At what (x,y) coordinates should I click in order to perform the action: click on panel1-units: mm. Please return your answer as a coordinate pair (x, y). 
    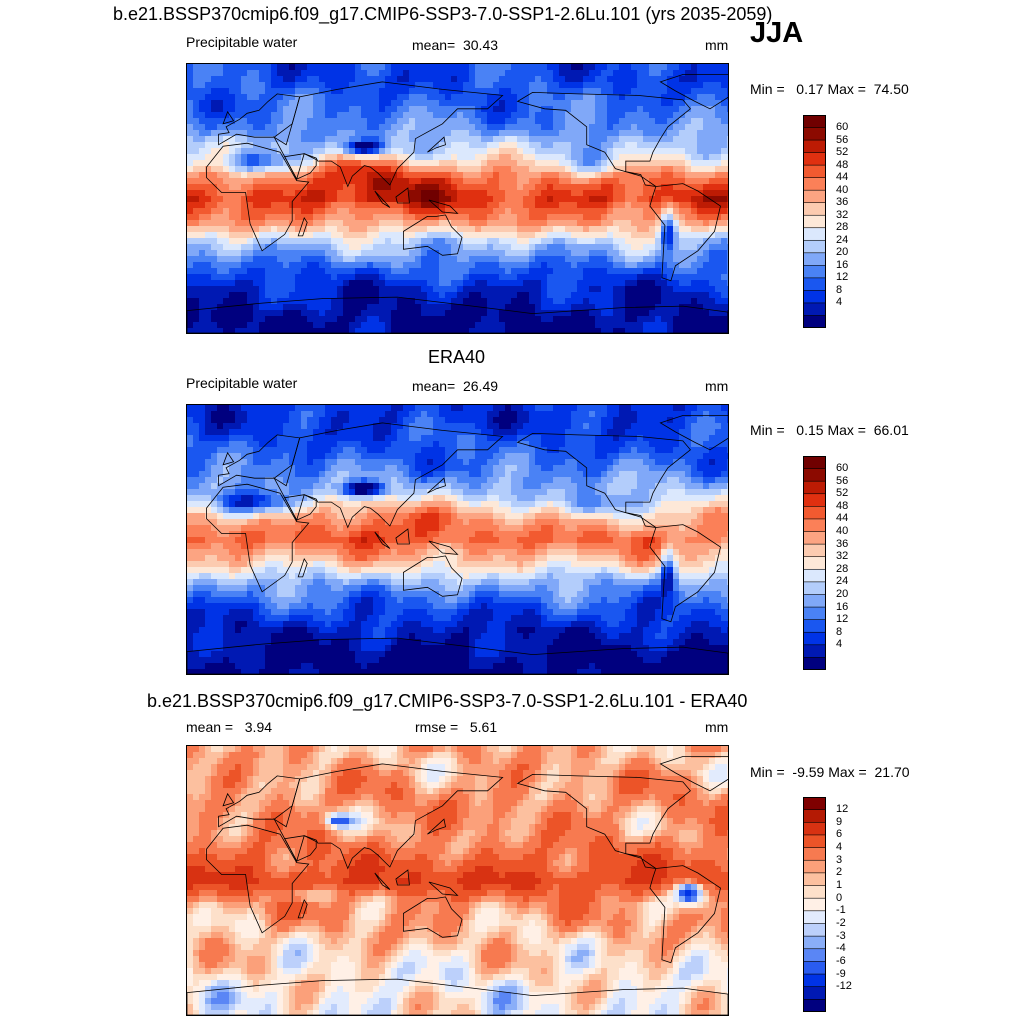
    Looking at the image, I should click on (717, 45).